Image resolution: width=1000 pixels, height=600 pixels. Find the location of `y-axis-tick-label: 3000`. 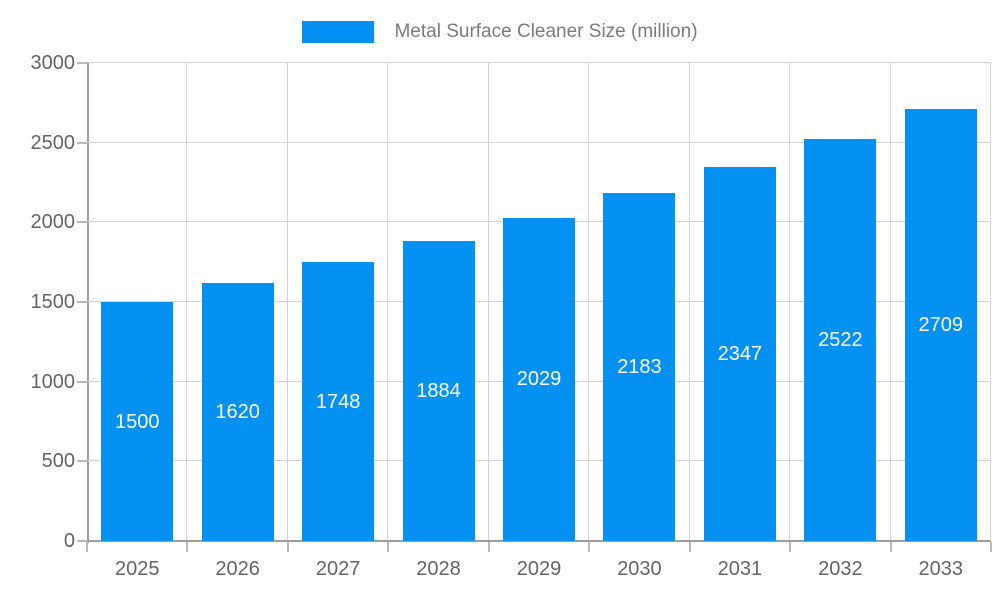

y-axis-tick-label: 3000 is located at coordinates (53, 63).